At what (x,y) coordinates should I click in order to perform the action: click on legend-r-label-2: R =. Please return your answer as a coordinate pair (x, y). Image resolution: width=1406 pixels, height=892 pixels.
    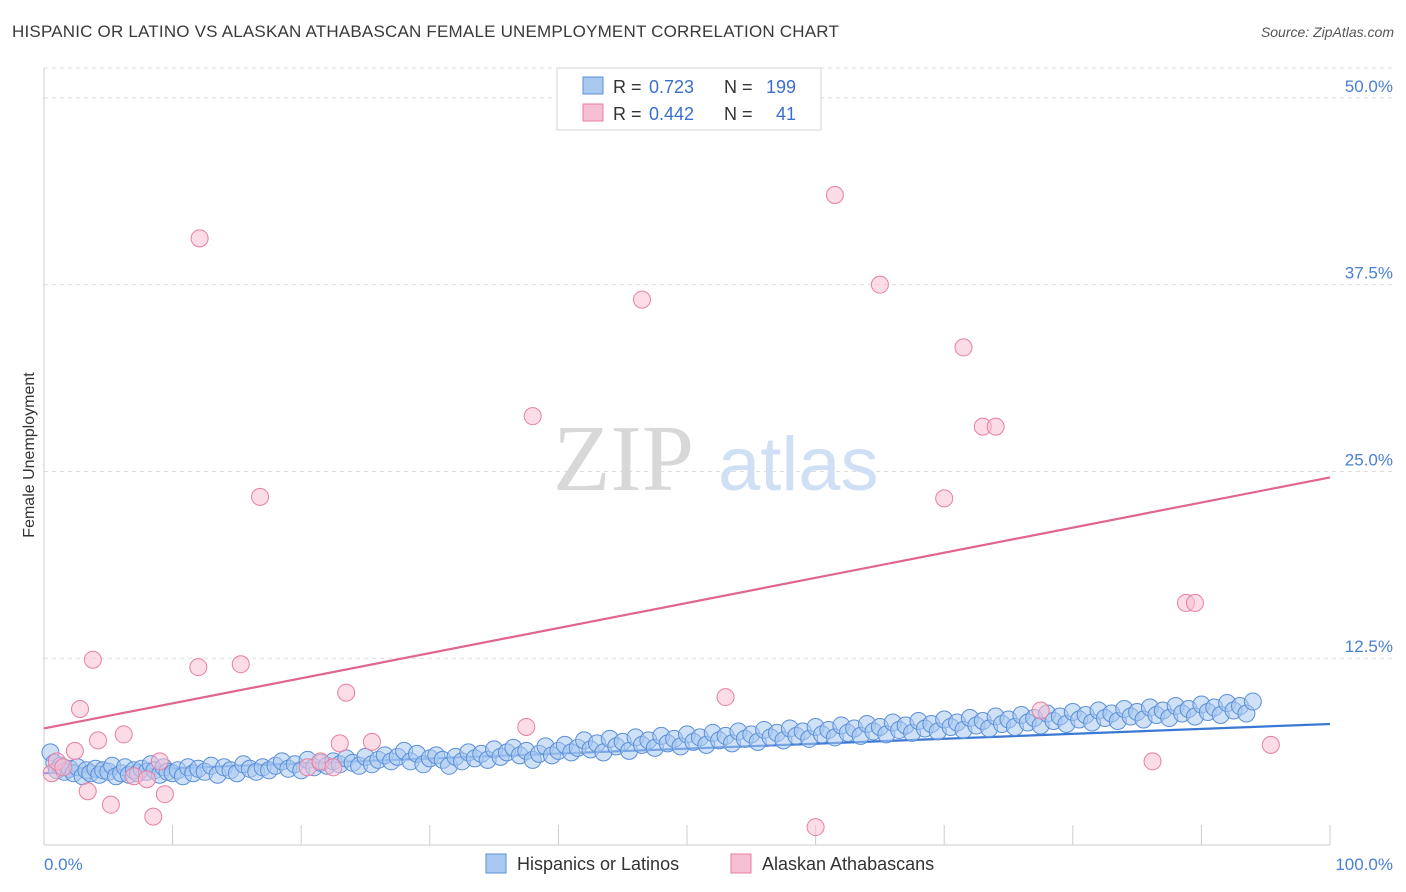
    Looking at the image, I should click on (627, 114).